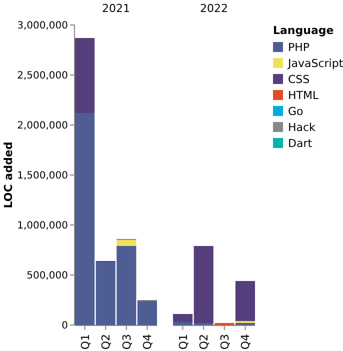  Describe the element at coordinates (315, 63) in the screenshot. I see `legend-label: JavaScript` at that location.